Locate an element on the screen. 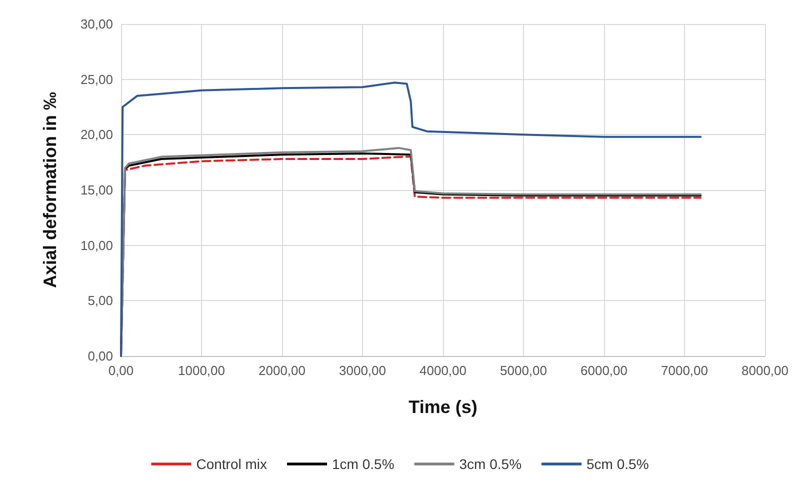 This screenshot has height=484, width=800. x-tick-label: 3000,00 is located at coordinates (362, 370).